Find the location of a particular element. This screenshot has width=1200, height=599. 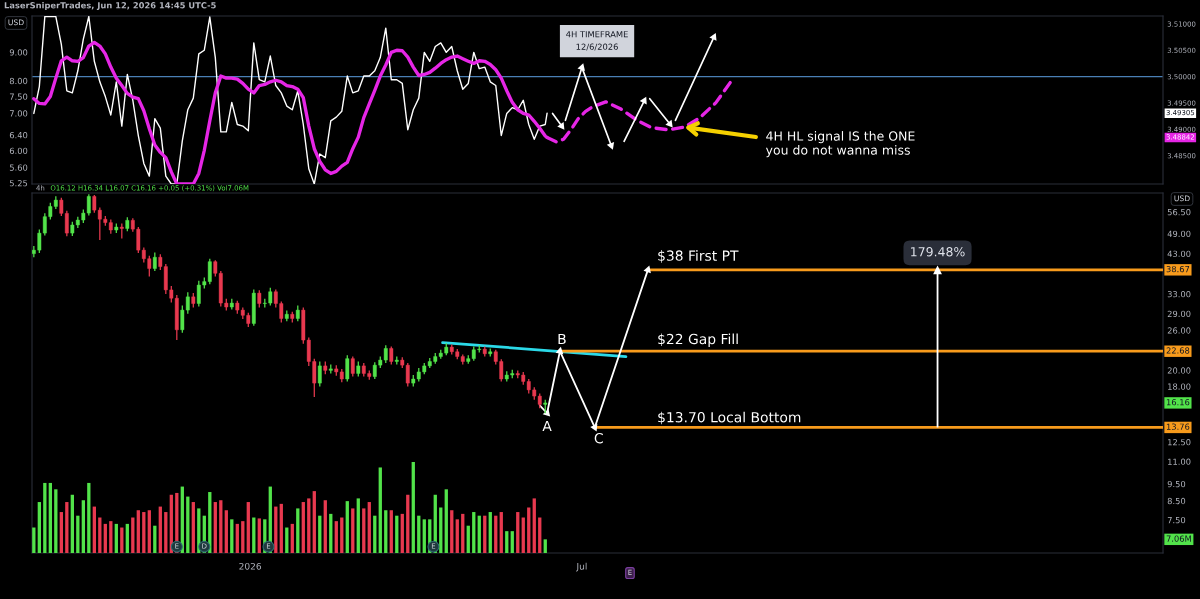

y-tick-label: 56.50 is located at coordinates (1179, 212).